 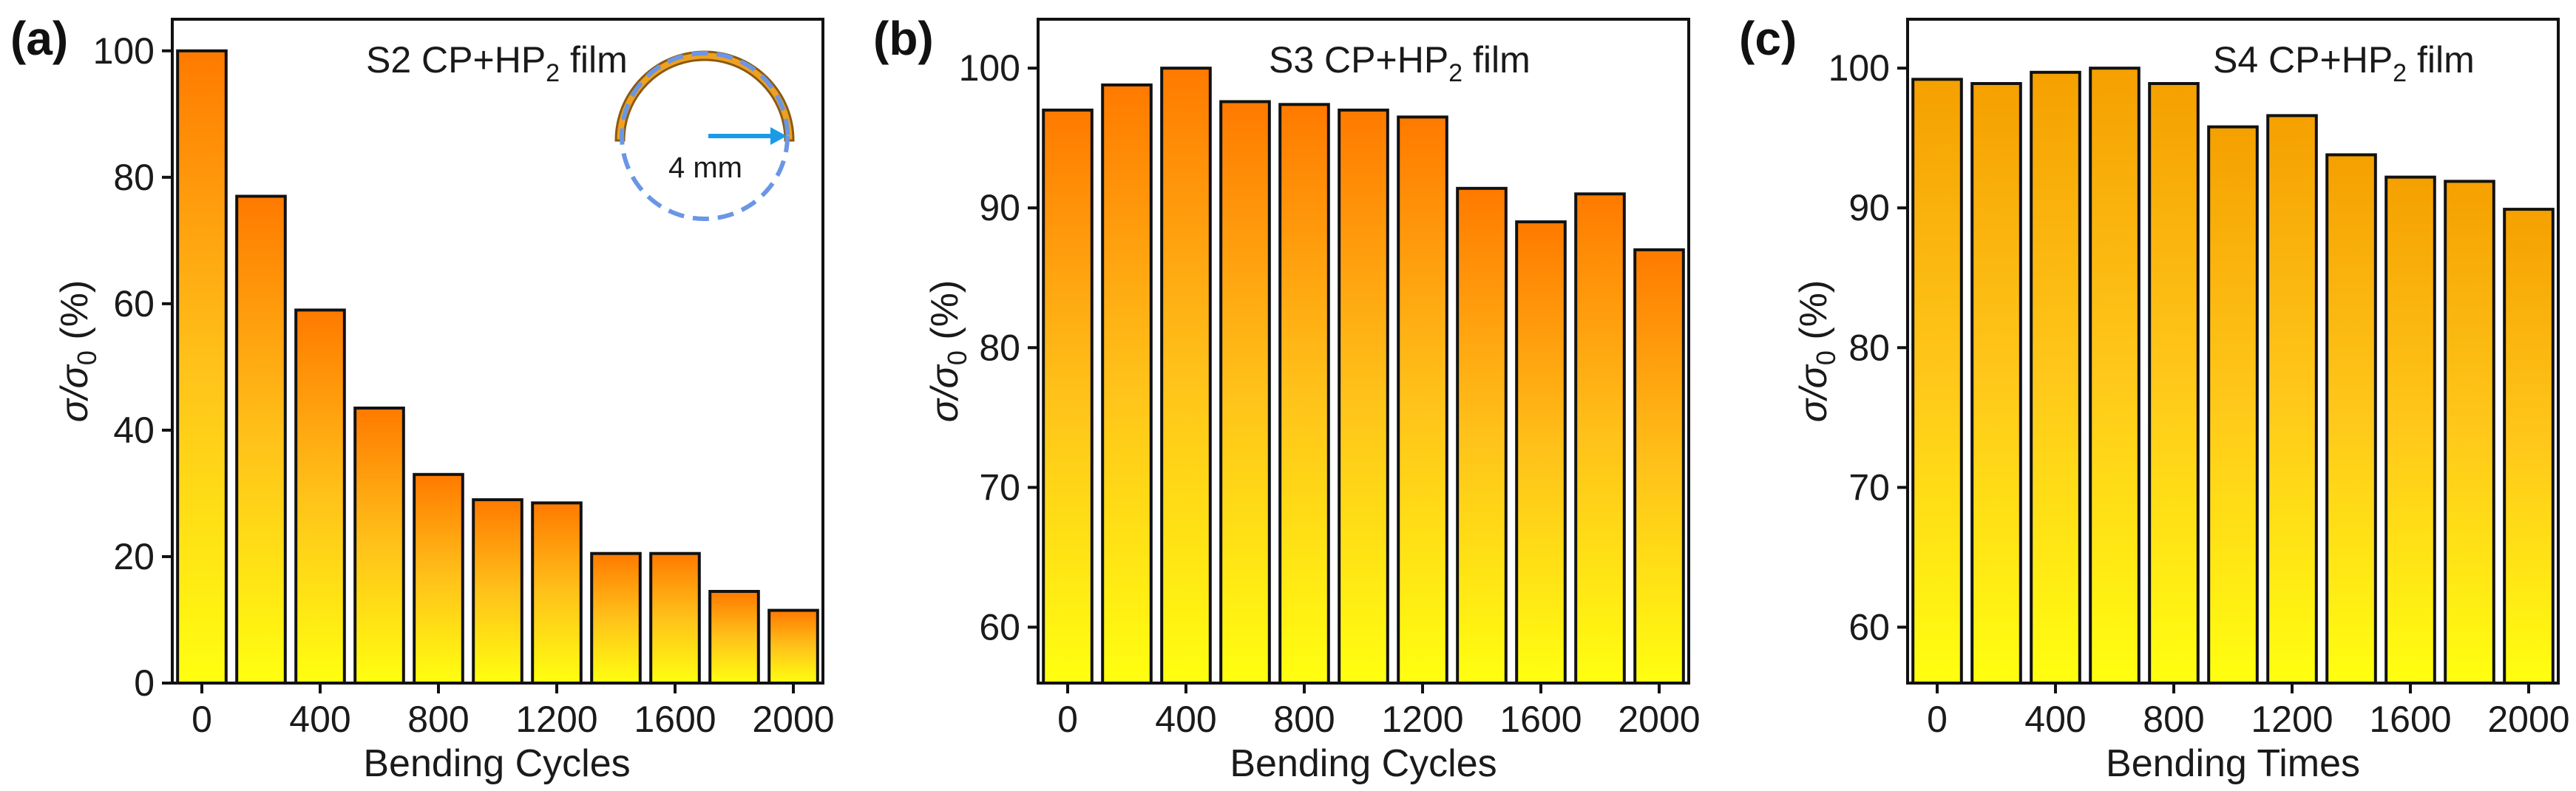 I want to click on x-tick-label-c-2000: 2000, so click(x=2528, y=719).